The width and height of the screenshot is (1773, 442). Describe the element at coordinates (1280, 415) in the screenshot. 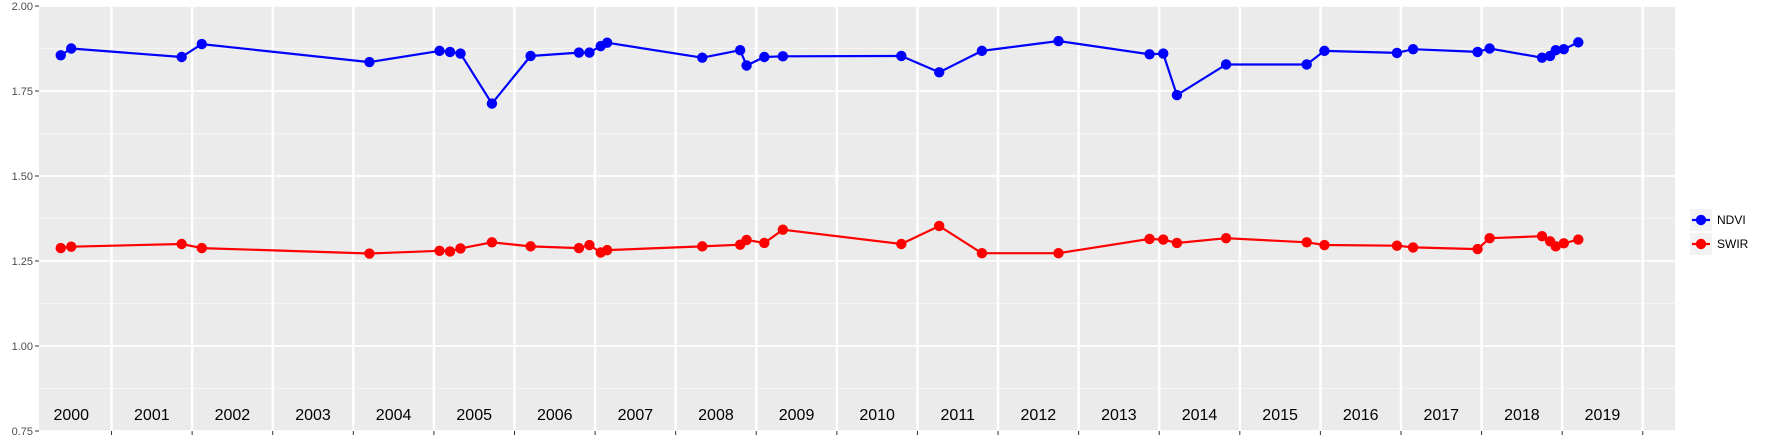

I see `year-label: 2015` at that location.